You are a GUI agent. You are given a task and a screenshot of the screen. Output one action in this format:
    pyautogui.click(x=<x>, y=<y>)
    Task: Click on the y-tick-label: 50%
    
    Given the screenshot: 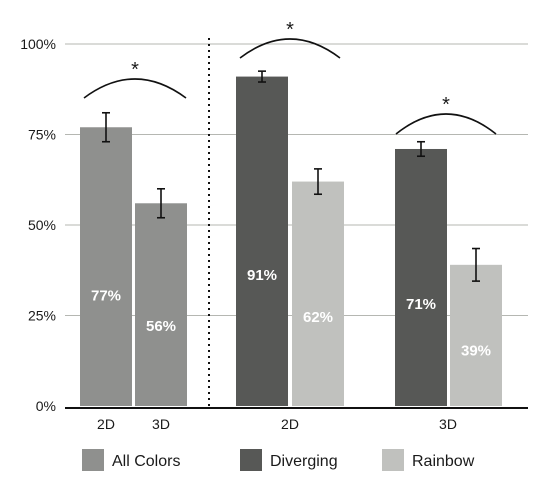 What is the action you would take?
    pyautogui.click(x=42, y=225)
    